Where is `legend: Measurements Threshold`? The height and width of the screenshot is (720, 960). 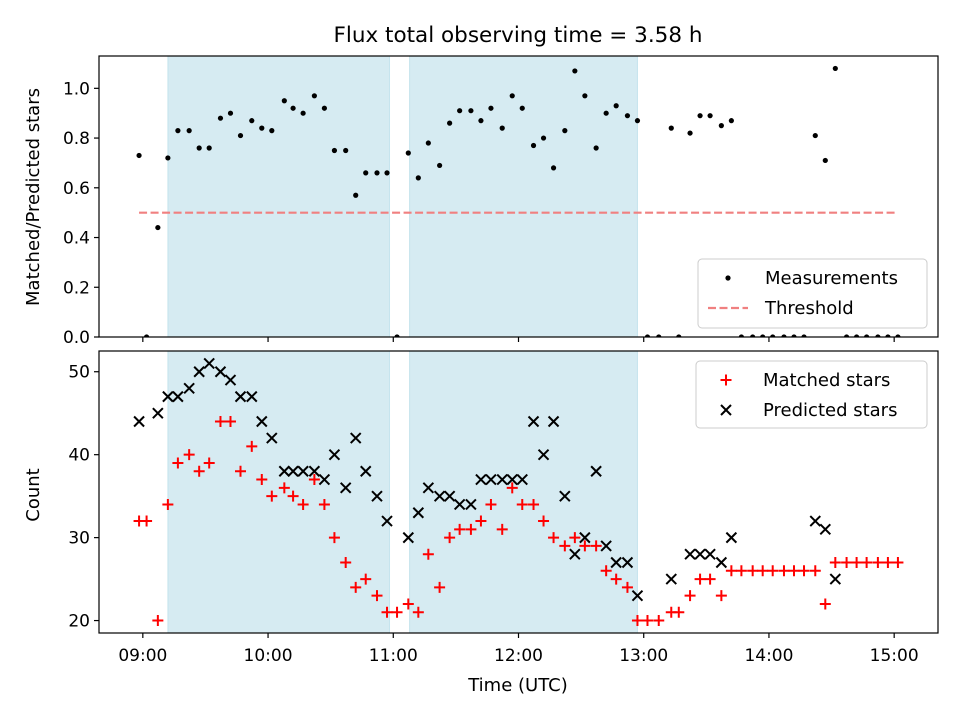 legend: Measurements Threshold is located at coordinates (812, 293).